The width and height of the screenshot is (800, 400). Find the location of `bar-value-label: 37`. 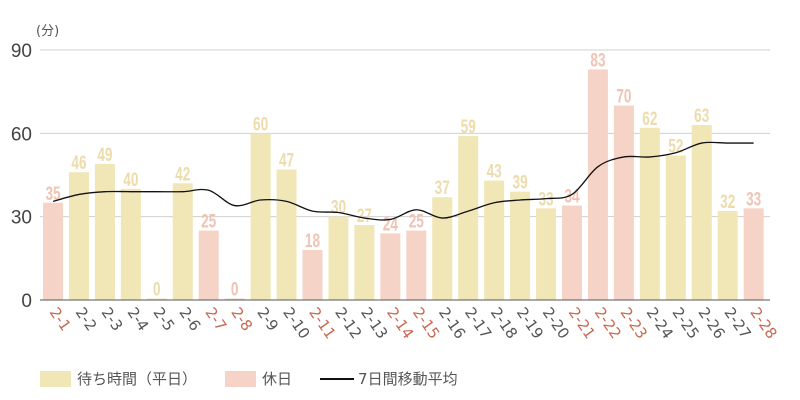

bar-value-label: 37 is located at coordinates (442, 188).